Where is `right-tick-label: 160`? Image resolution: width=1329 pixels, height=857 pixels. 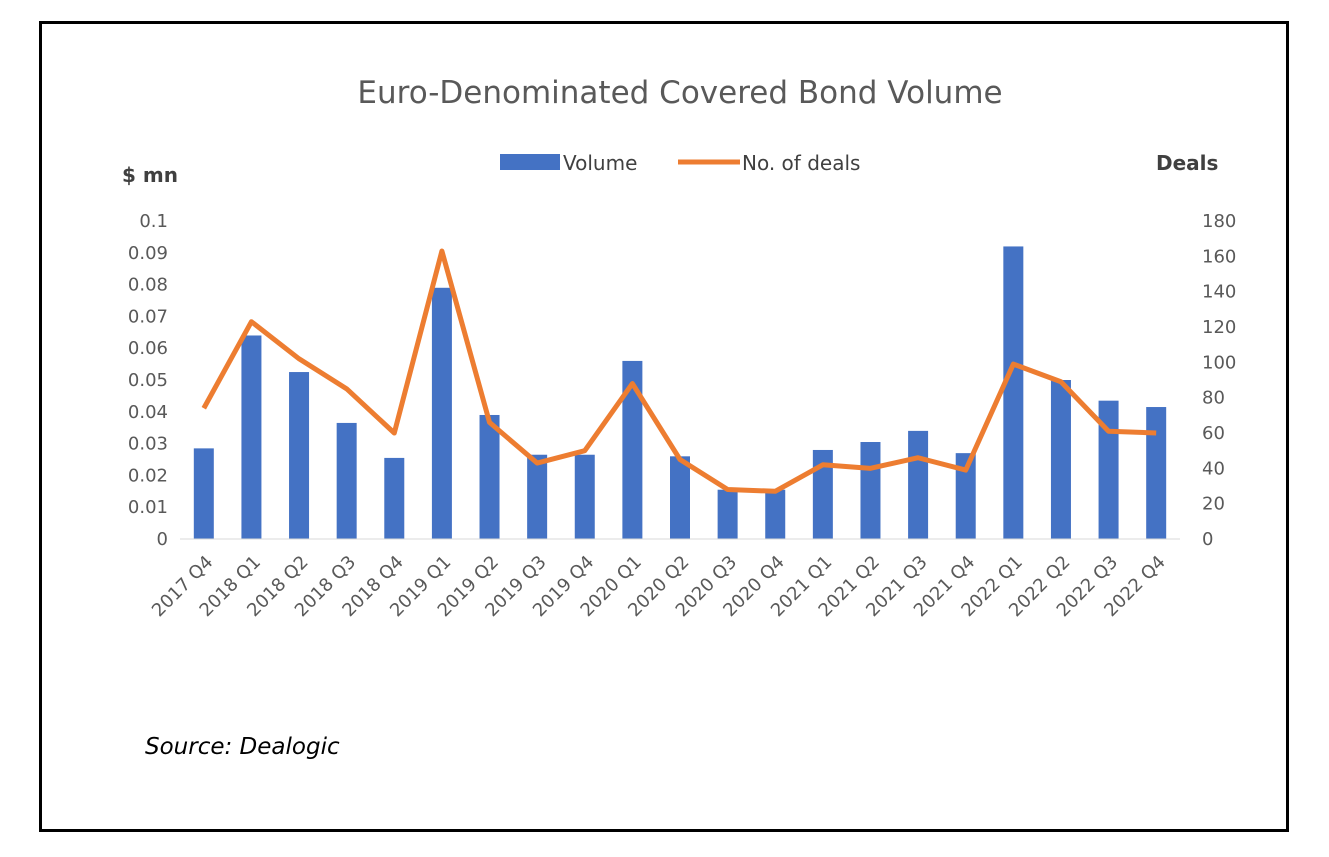
right-tick-label: 160 is located at coordinates (1219, 256).